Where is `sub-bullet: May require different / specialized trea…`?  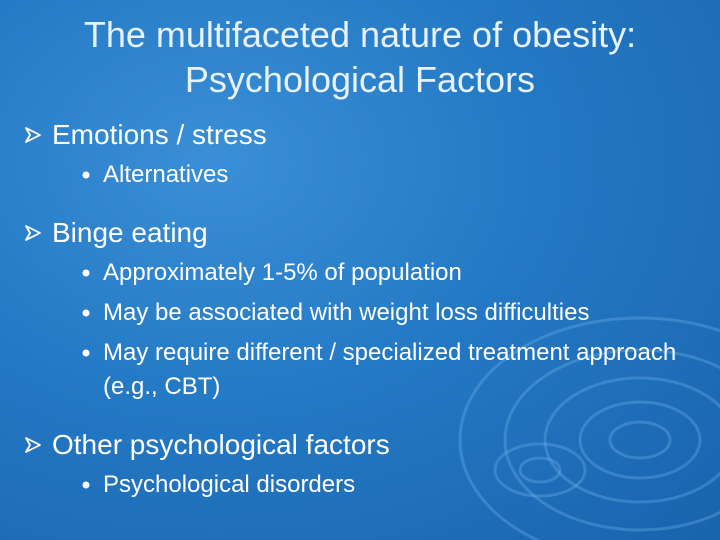
sub-bullet: May require different / specialized trea… is located at coordinates (393, 370).